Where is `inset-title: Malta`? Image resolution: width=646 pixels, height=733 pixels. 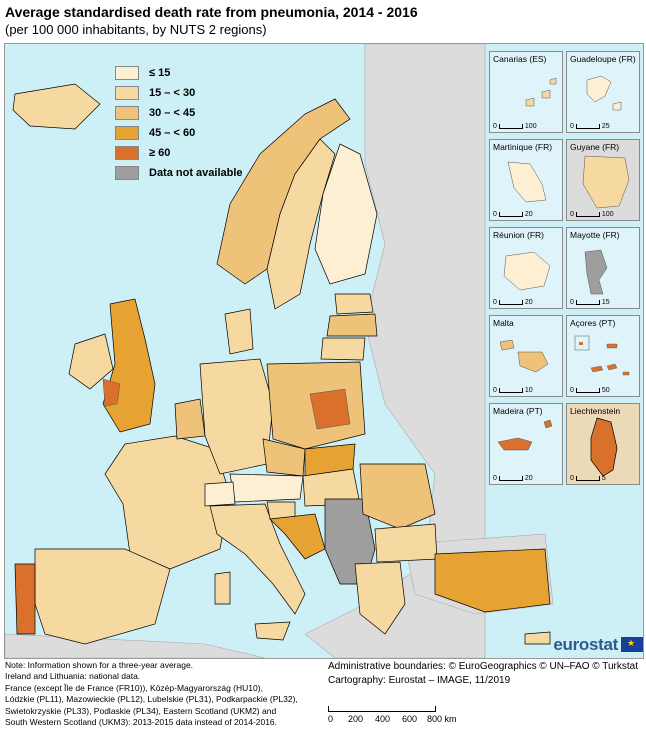 inset-title: Malta is located at coordinates (503, 323).